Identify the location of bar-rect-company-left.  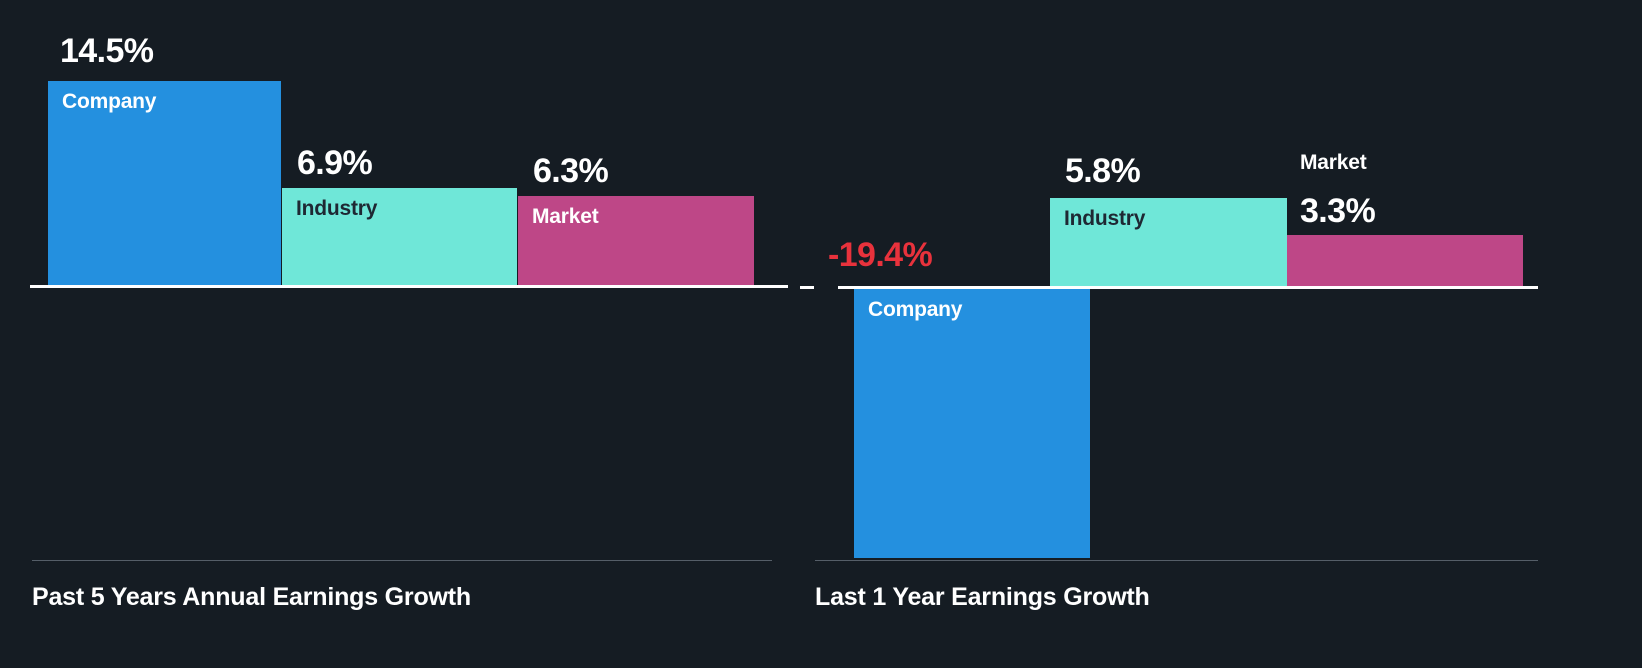
(164, 183).